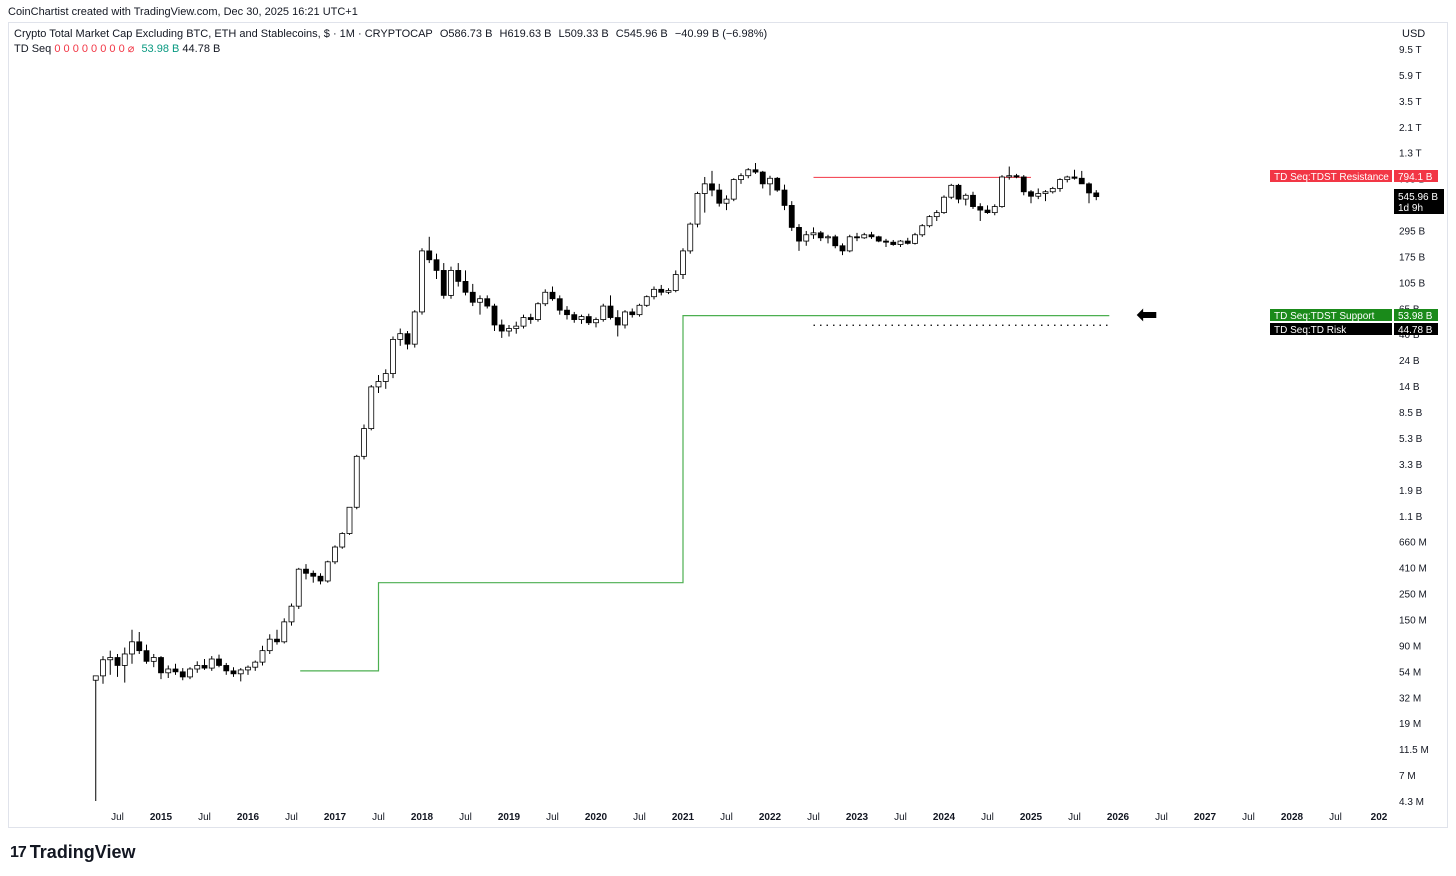 The height and width of the screenshot is (876, 1456). What do you see at coordinates (1411, 439) in the screenshot?
I see `y-tick-label: 5.3 B` at bounding box center [1411, 439].